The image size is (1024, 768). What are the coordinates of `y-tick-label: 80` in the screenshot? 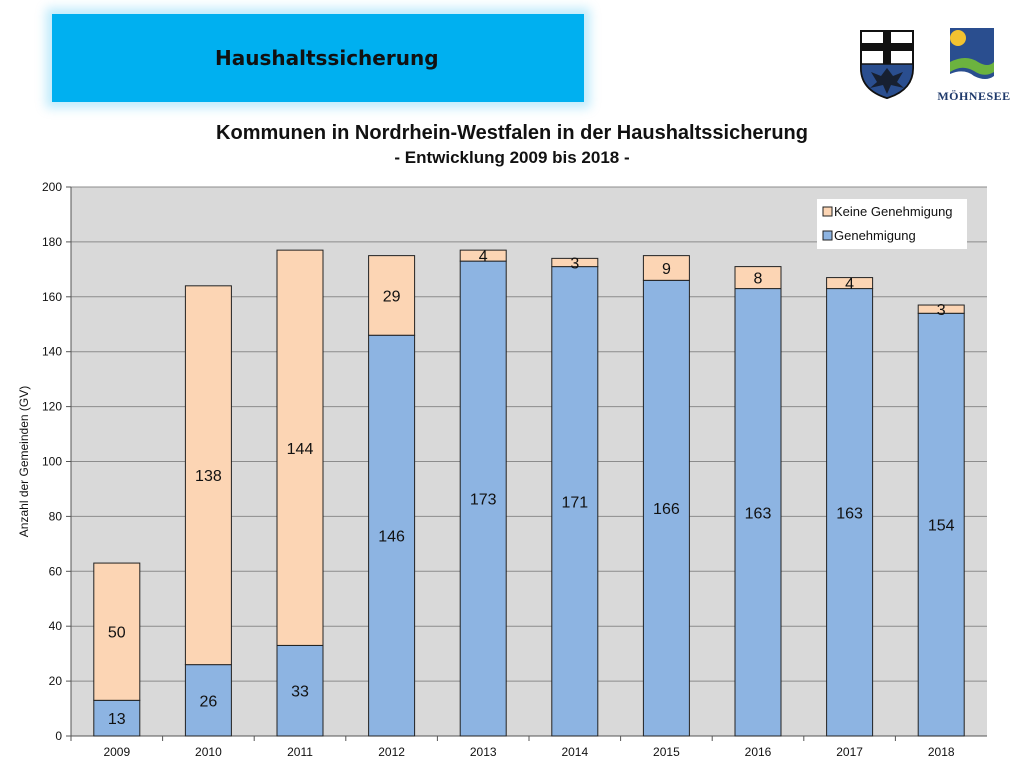 It's located at (56, 516).